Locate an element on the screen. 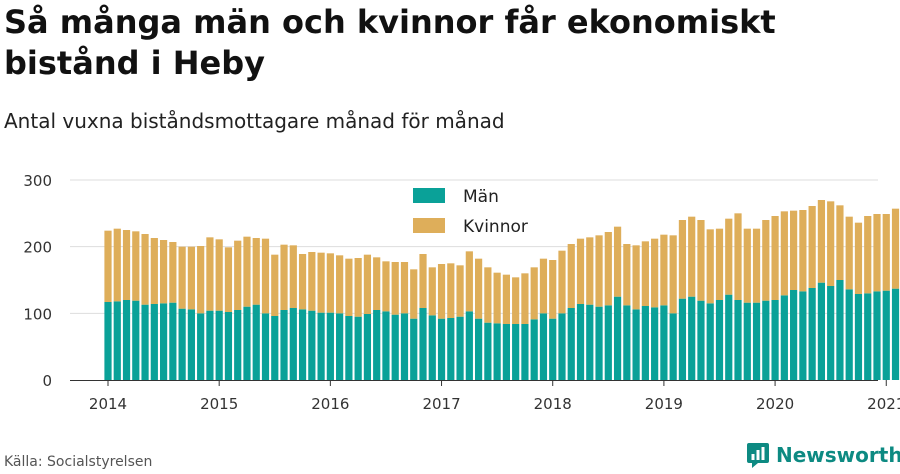 This screenshot has width=900, height=474. x-tick-label: 2016 is located at coordinates (330, 404).